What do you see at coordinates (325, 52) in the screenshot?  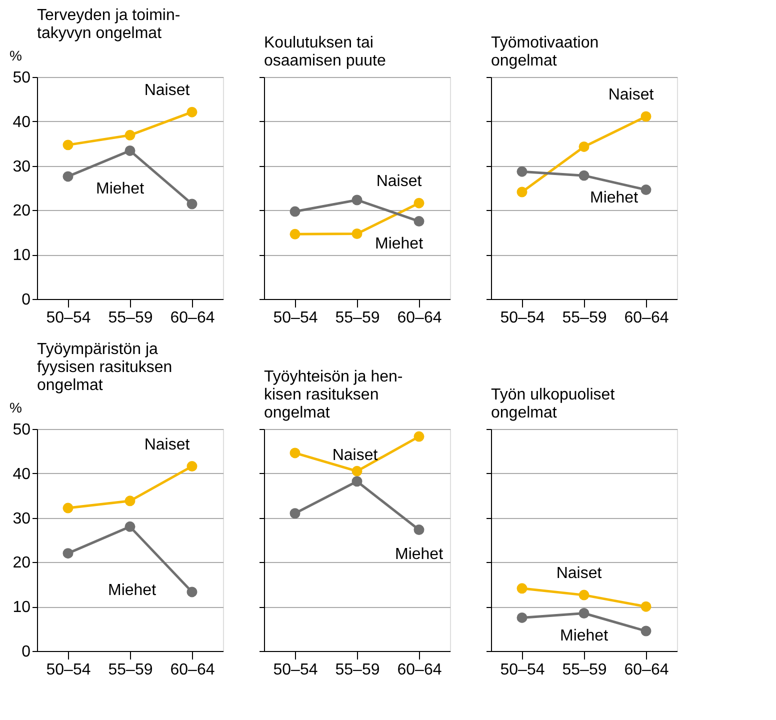 I see `chart-title: Koulutuksen tai osaamisen puute` at bounding box center [325, 52].